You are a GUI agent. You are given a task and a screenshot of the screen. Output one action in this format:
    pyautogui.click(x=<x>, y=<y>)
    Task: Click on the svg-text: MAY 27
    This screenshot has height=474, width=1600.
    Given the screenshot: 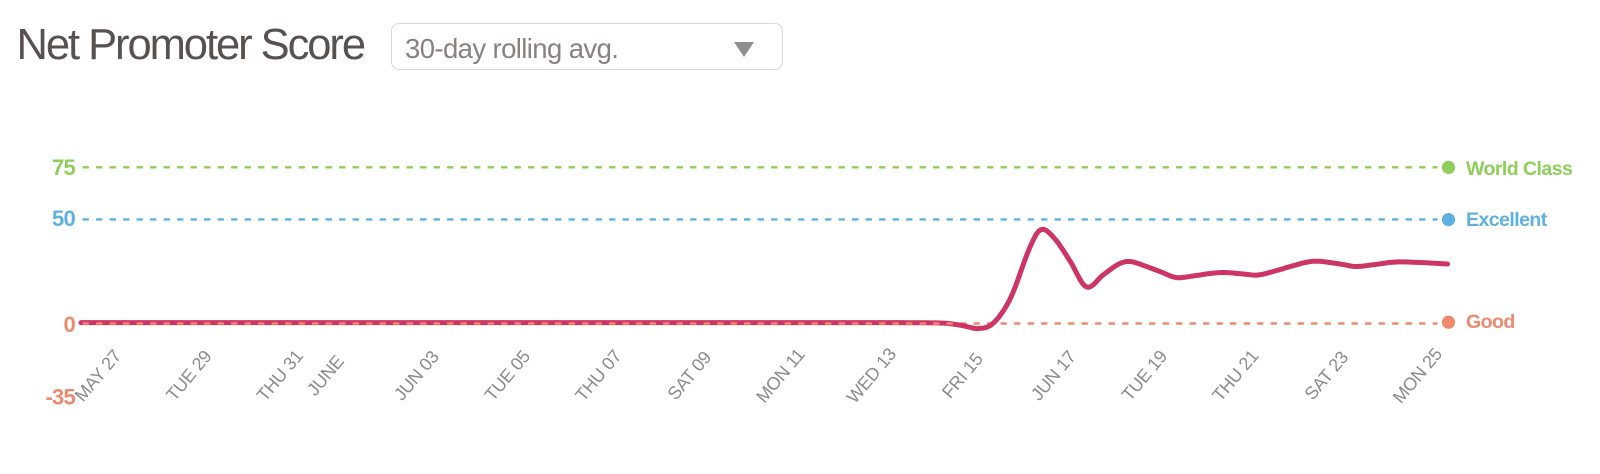 What is the action you would take?
    pyautogui.click(x=98, y=375)
    